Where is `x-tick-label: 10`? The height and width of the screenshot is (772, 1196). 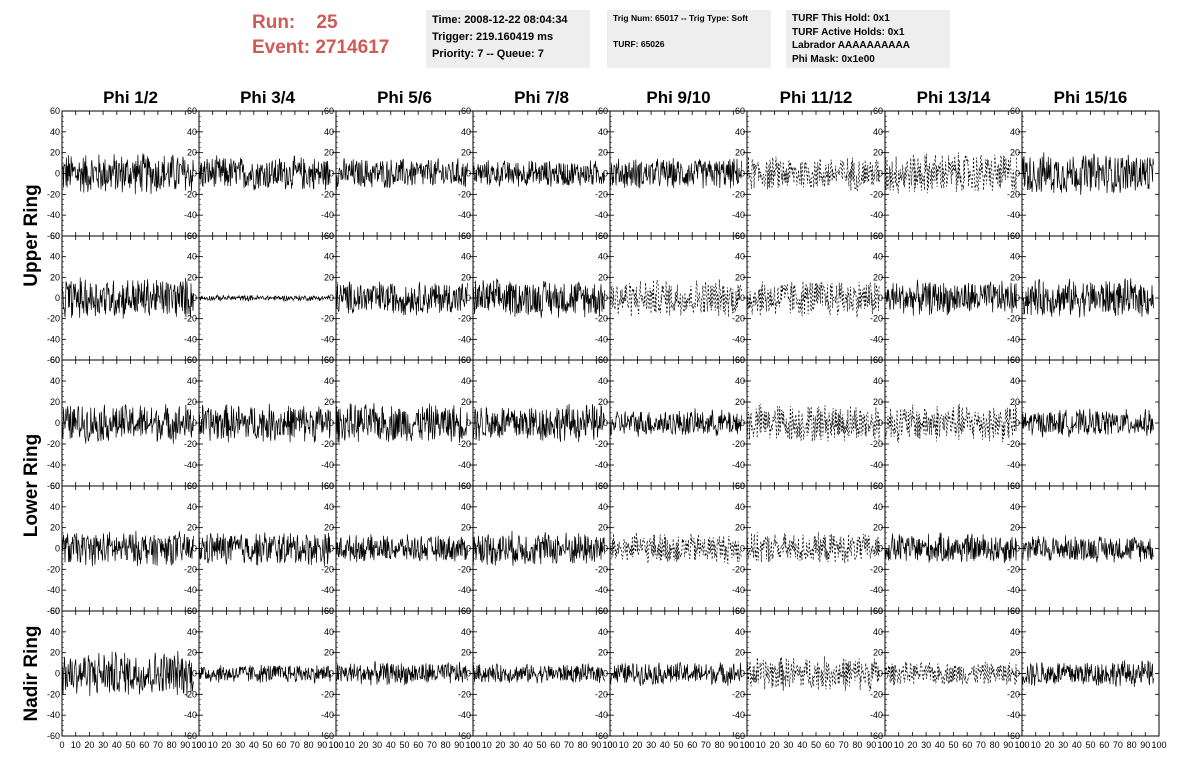
x-tick-label: 10 is located at coordinates (213, 745).